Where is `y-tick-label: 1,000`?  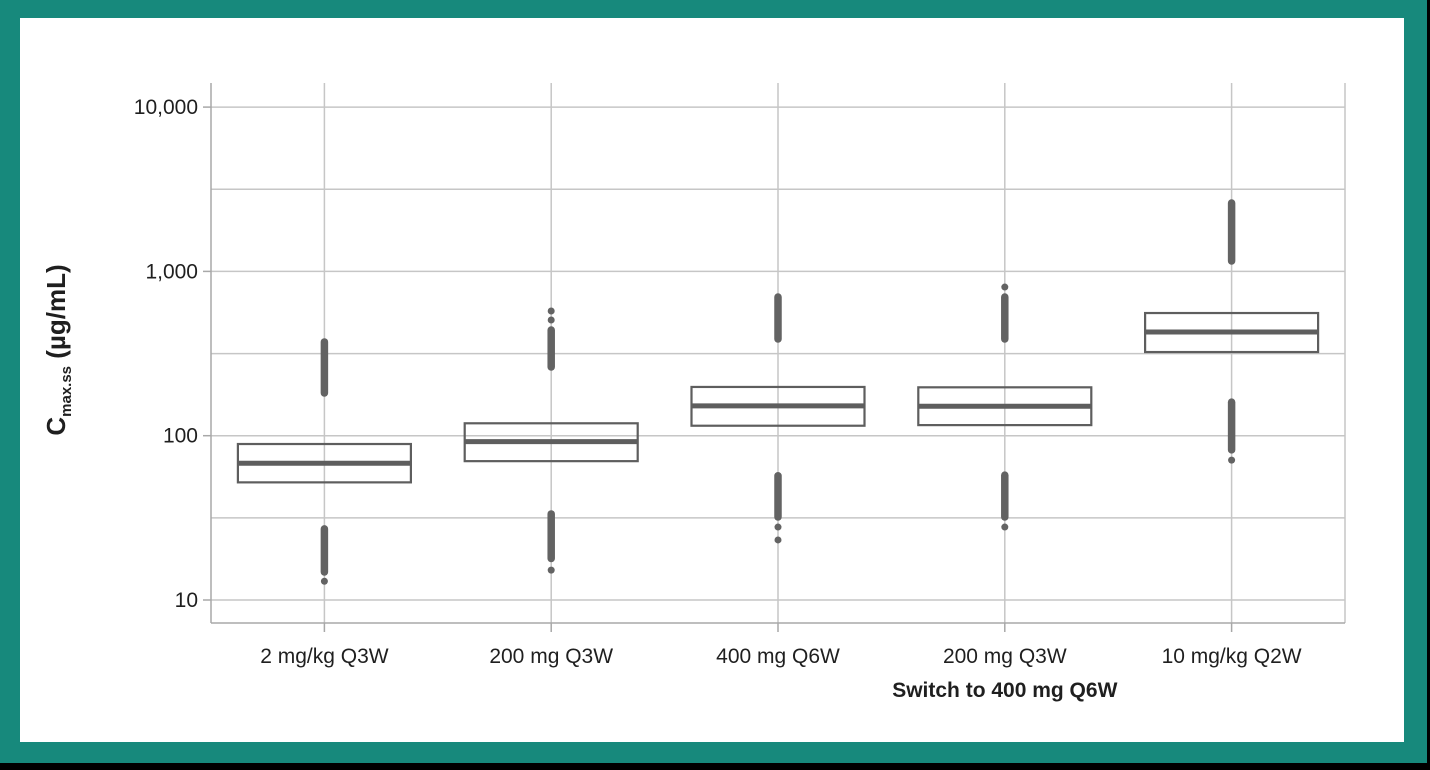
y-tick-label: 1,000 is located at coordinates (171, 271).